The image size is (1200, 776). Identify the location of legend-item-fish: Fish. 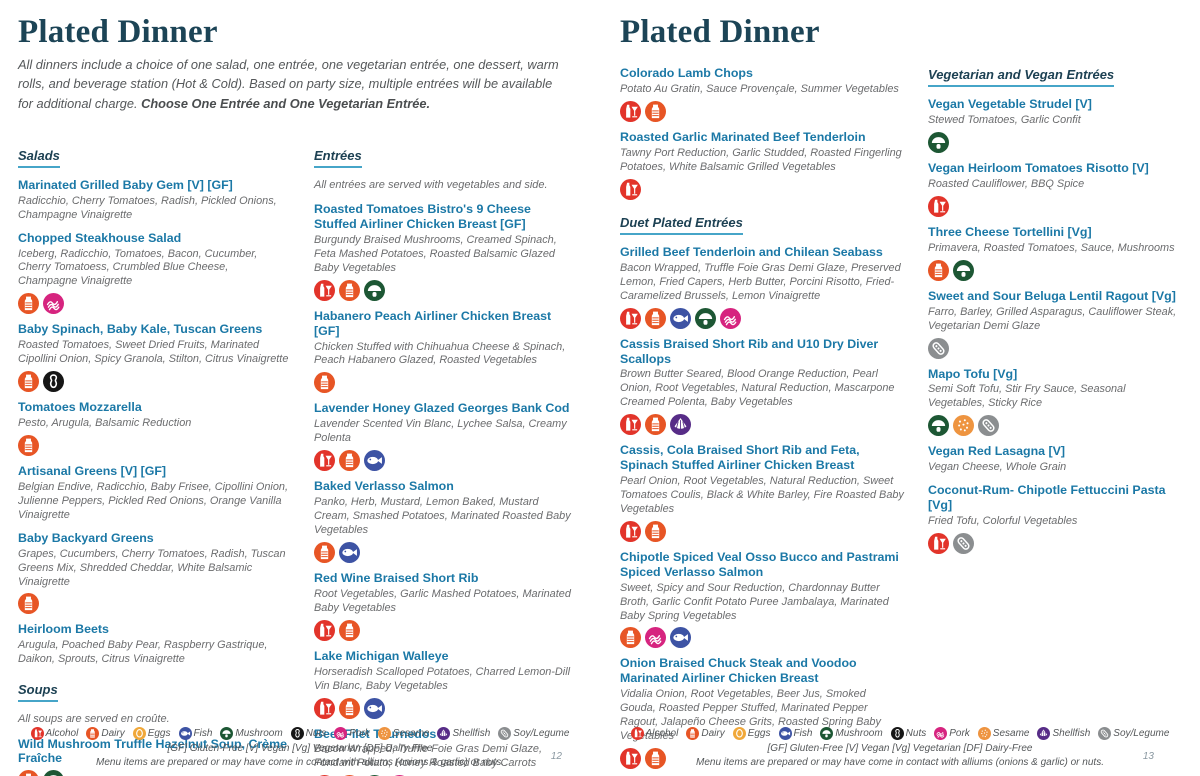
(795, 733).